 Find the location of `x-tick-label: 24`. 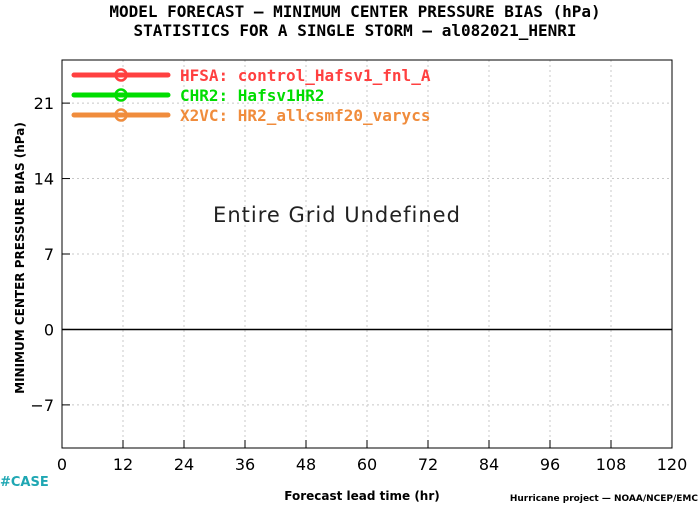

x-tick-label: 24 is located at coordinates (184, 464).